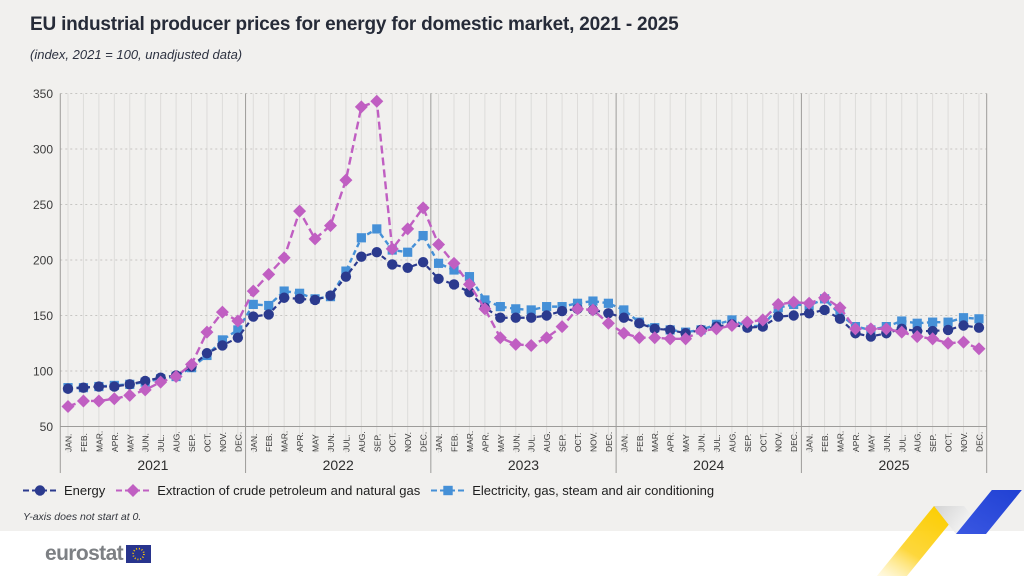 The width and height of the screenshot is (1024, 576). Describe the element at coordinates (893, 465) in the screenshot. I see `svg-text: 2025` at that location.